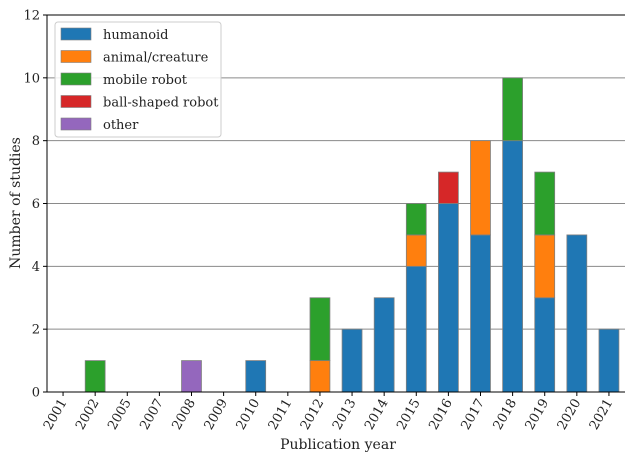 The image size is (625, 453). I want to click on x-tick-label: 2005, so click(120, 415).